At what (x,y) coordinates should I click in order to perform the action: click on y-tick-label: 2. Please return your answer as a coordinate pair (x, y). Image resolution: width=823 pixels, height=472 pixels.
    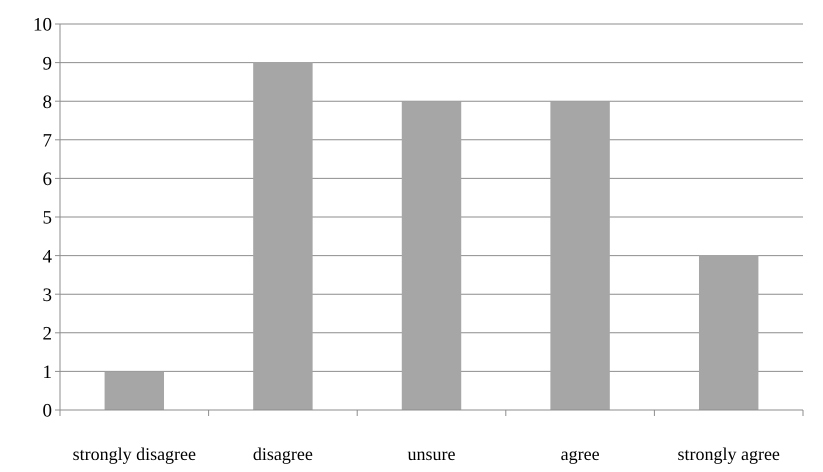
    Looking at the image, I should click on (47, 333).